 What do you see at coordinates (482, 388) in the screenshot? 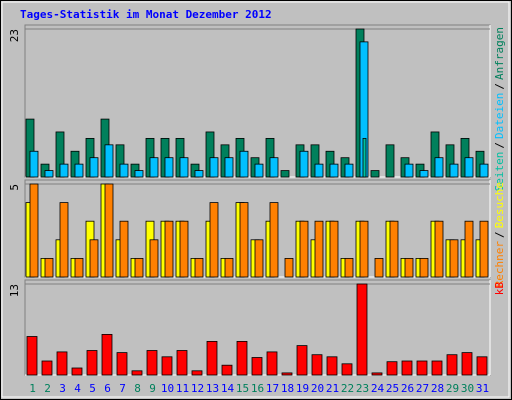
I see `x-tick-label: 31` at bounding box center [482, 388].